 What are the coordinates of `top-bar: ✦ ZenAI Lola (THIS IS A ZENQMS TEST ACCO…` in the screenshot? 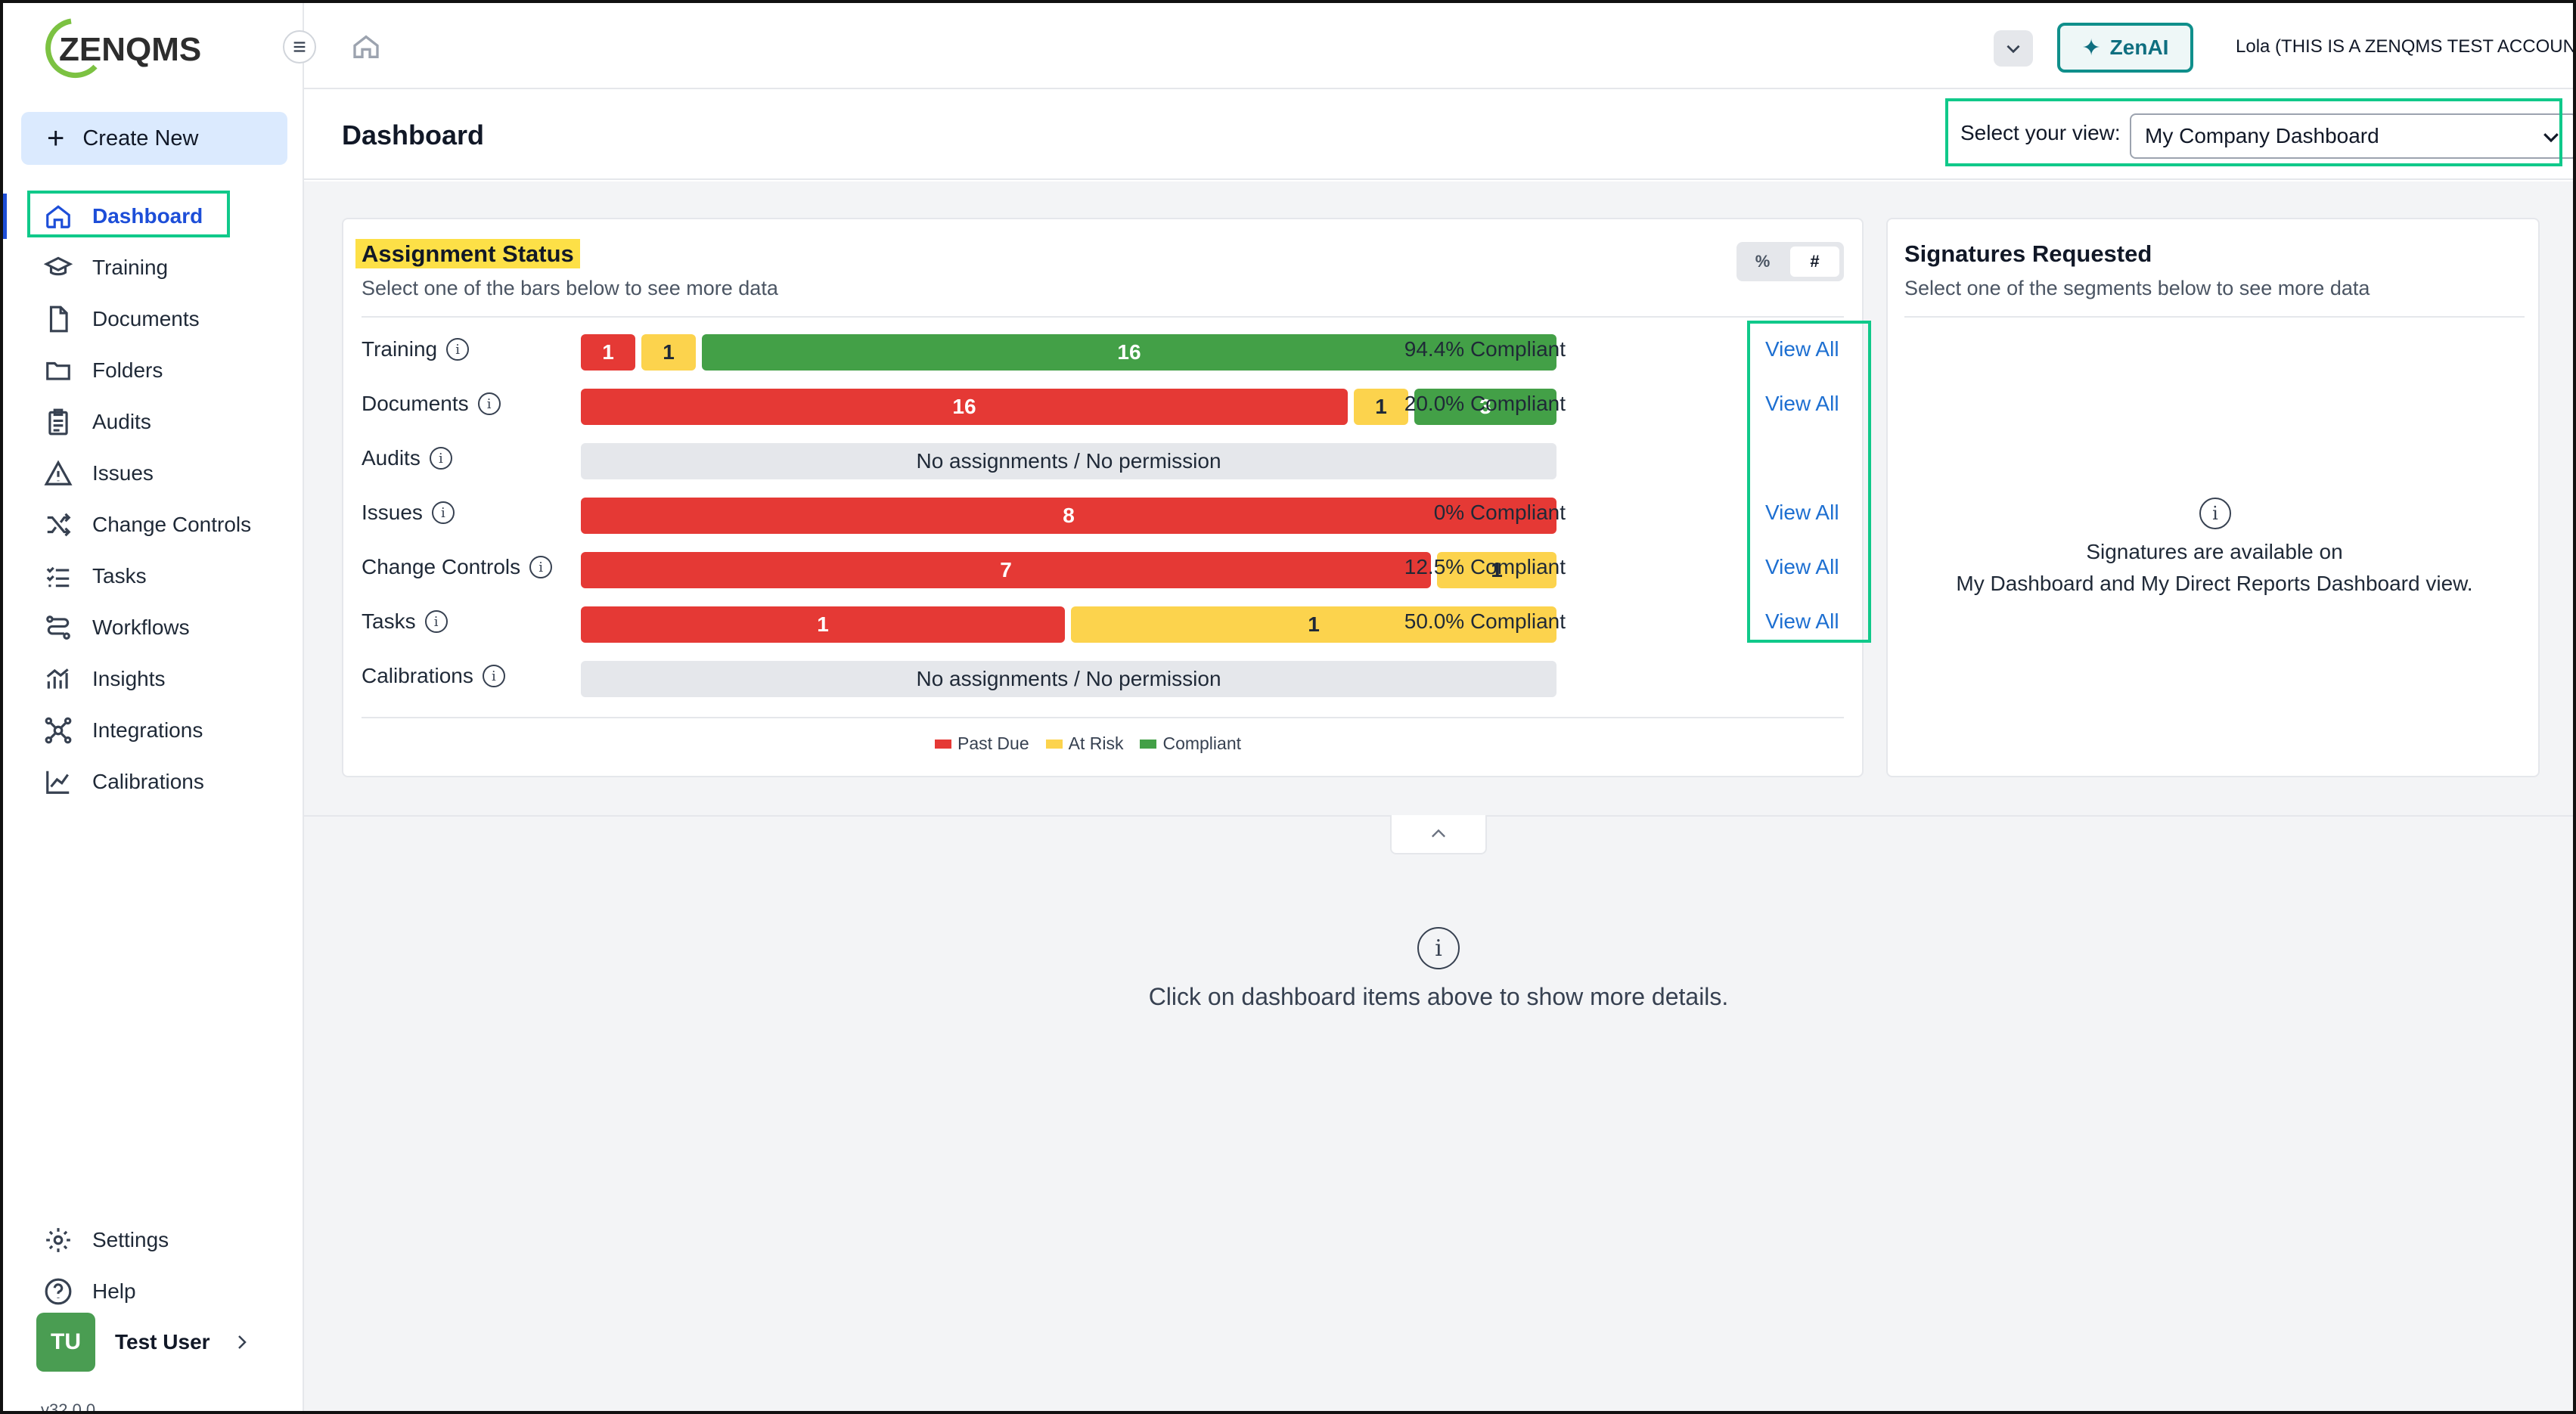 It's located at (1438, 46).